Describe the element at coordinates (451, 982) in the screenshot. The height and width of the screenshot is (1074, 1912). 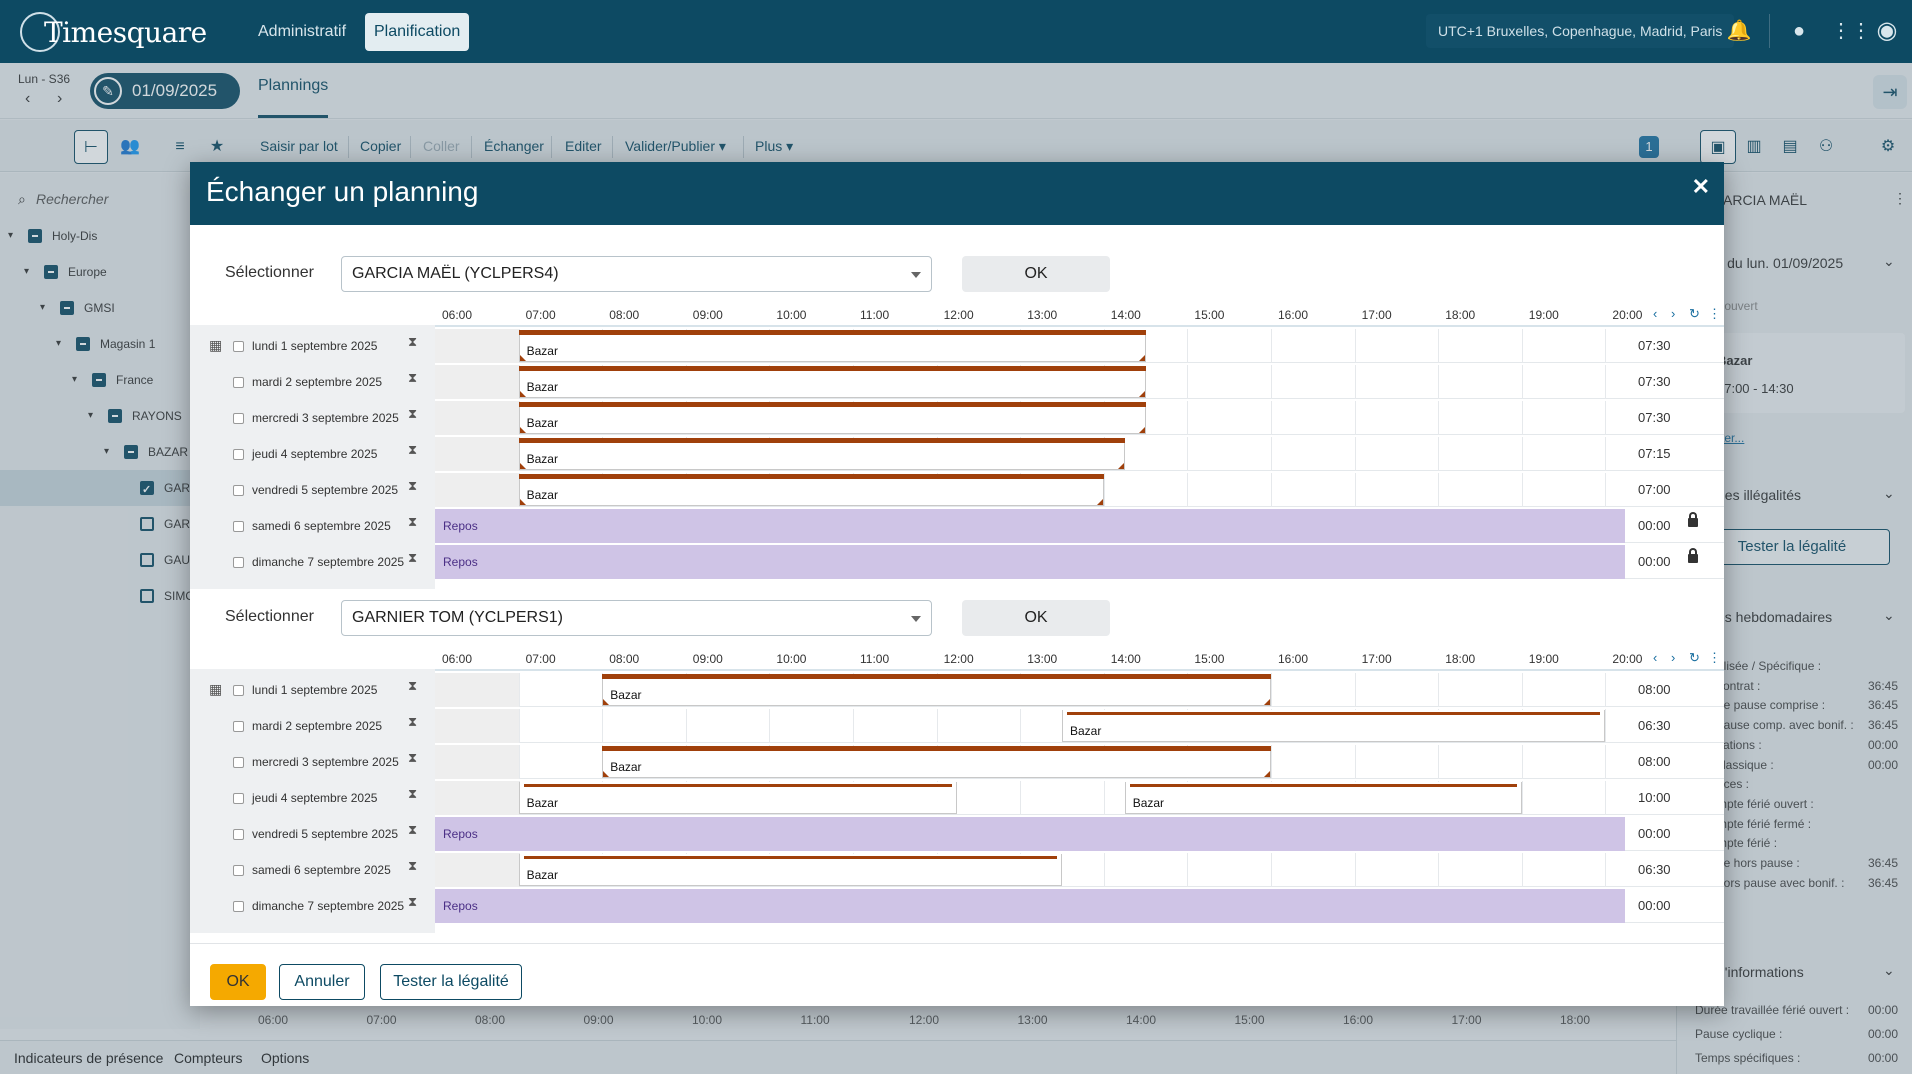
I see `test-legality-button: Tester la légalité` at that location.